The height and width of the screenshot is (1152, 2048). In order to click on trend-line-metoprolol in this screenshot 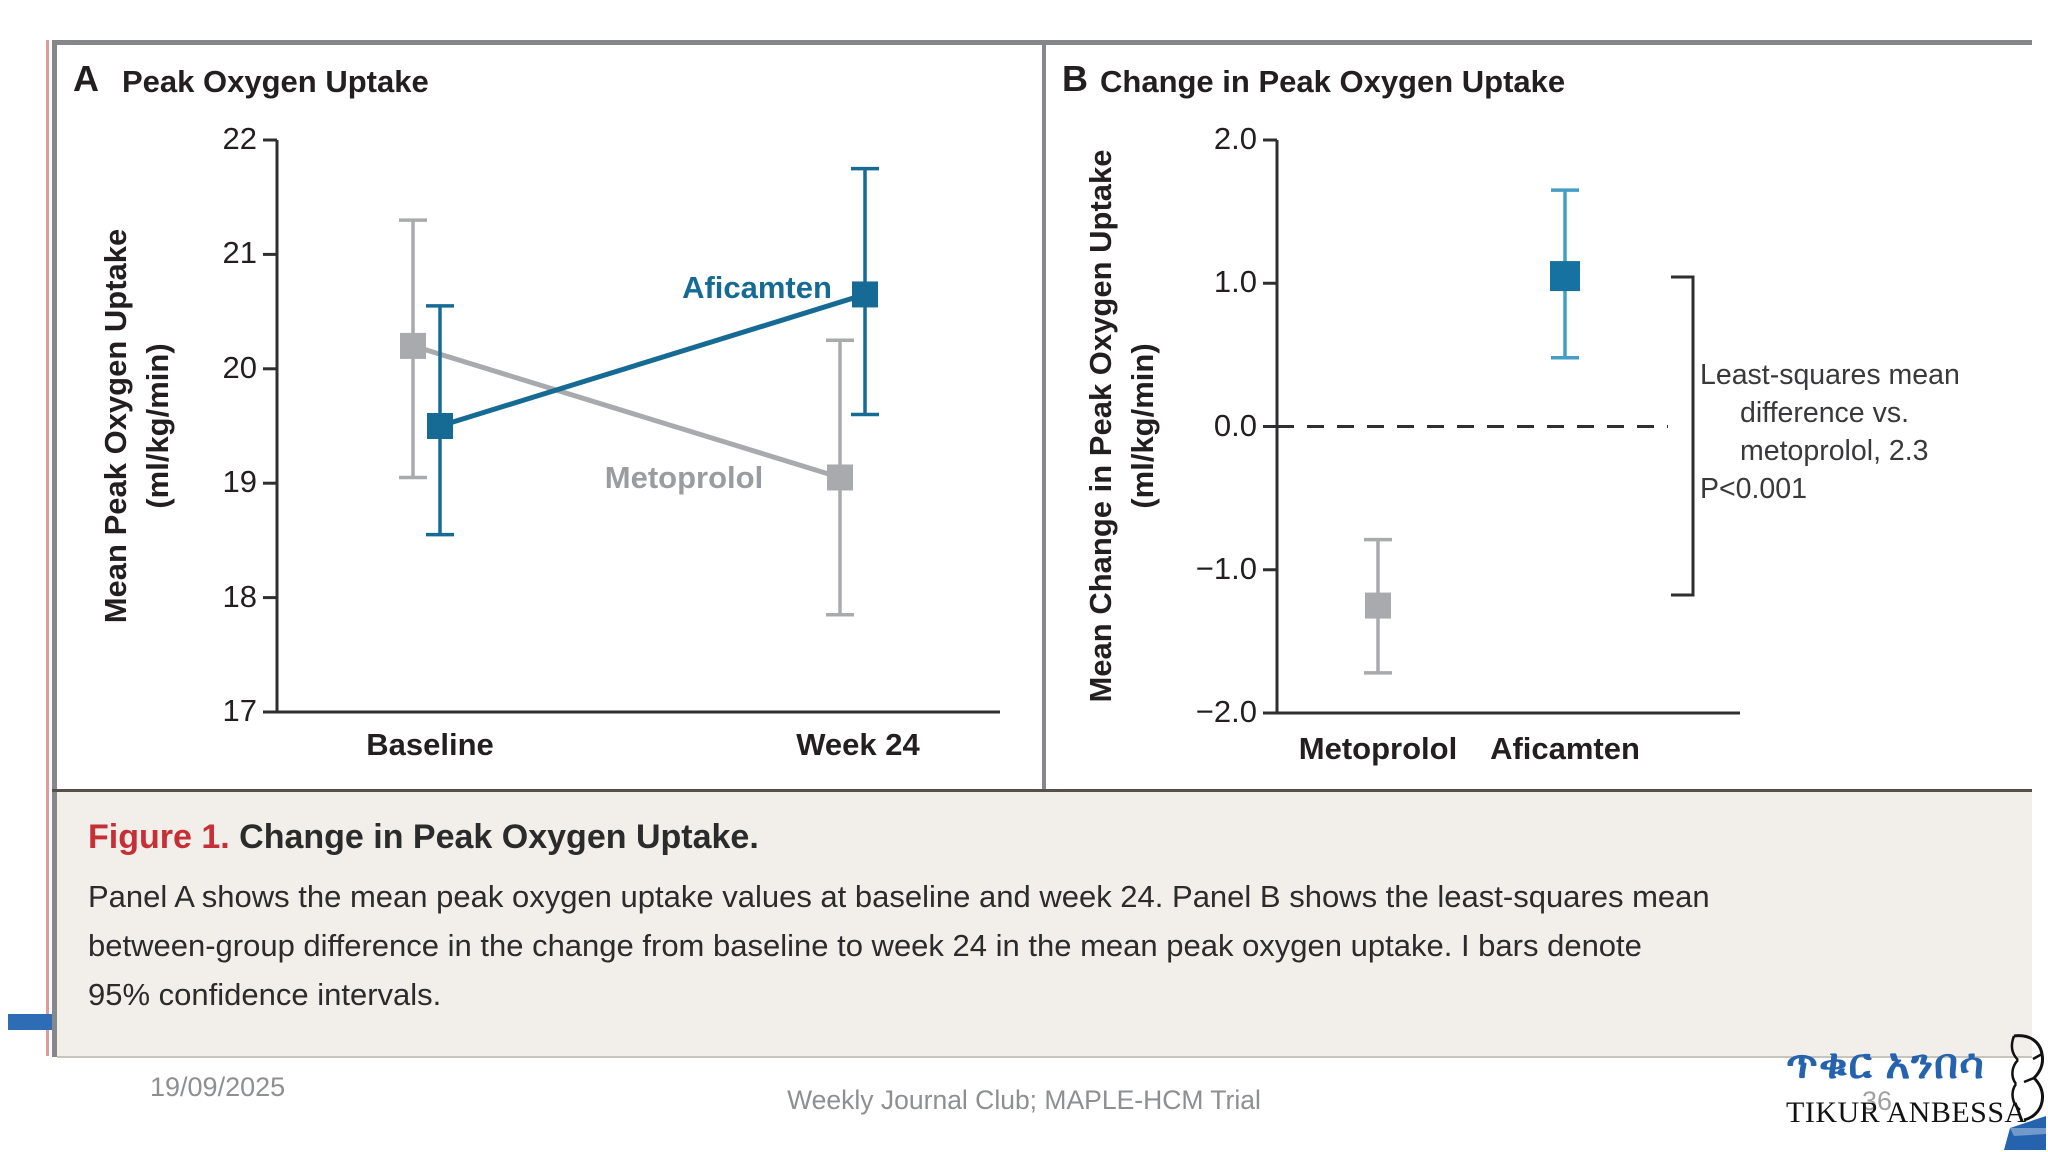, I will do `click(626, 411)`.